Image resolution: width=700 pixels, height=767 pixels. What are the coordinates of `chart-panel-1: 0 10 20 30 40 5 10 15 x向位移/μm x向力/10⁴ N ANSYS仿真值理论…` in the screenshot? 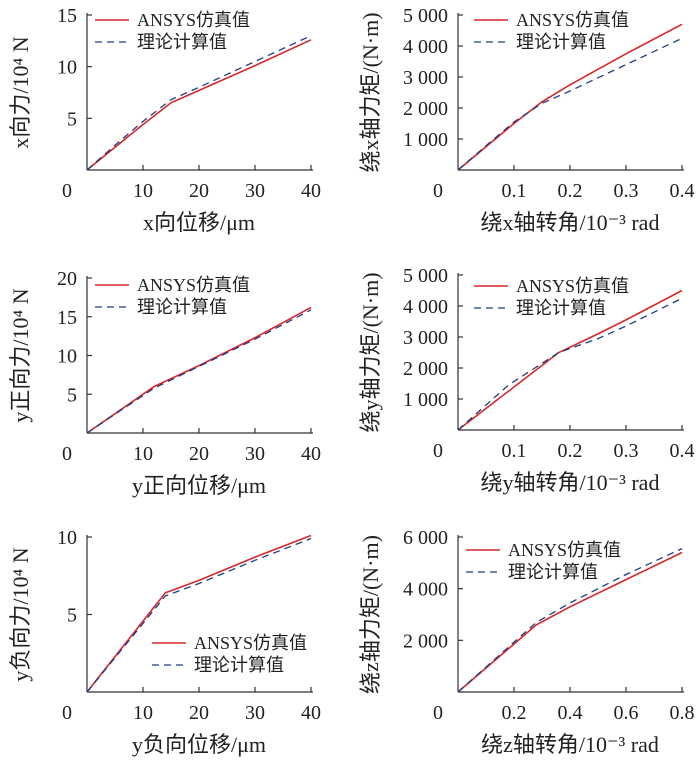 It's located at (164, 120).